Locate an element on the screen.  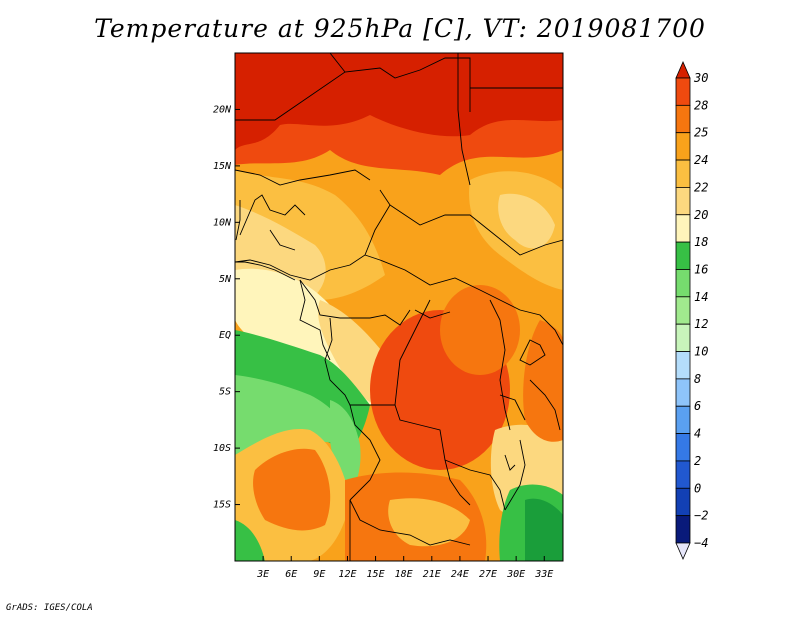
lon-tick-label: 9E is located at coordinates (319, 574).